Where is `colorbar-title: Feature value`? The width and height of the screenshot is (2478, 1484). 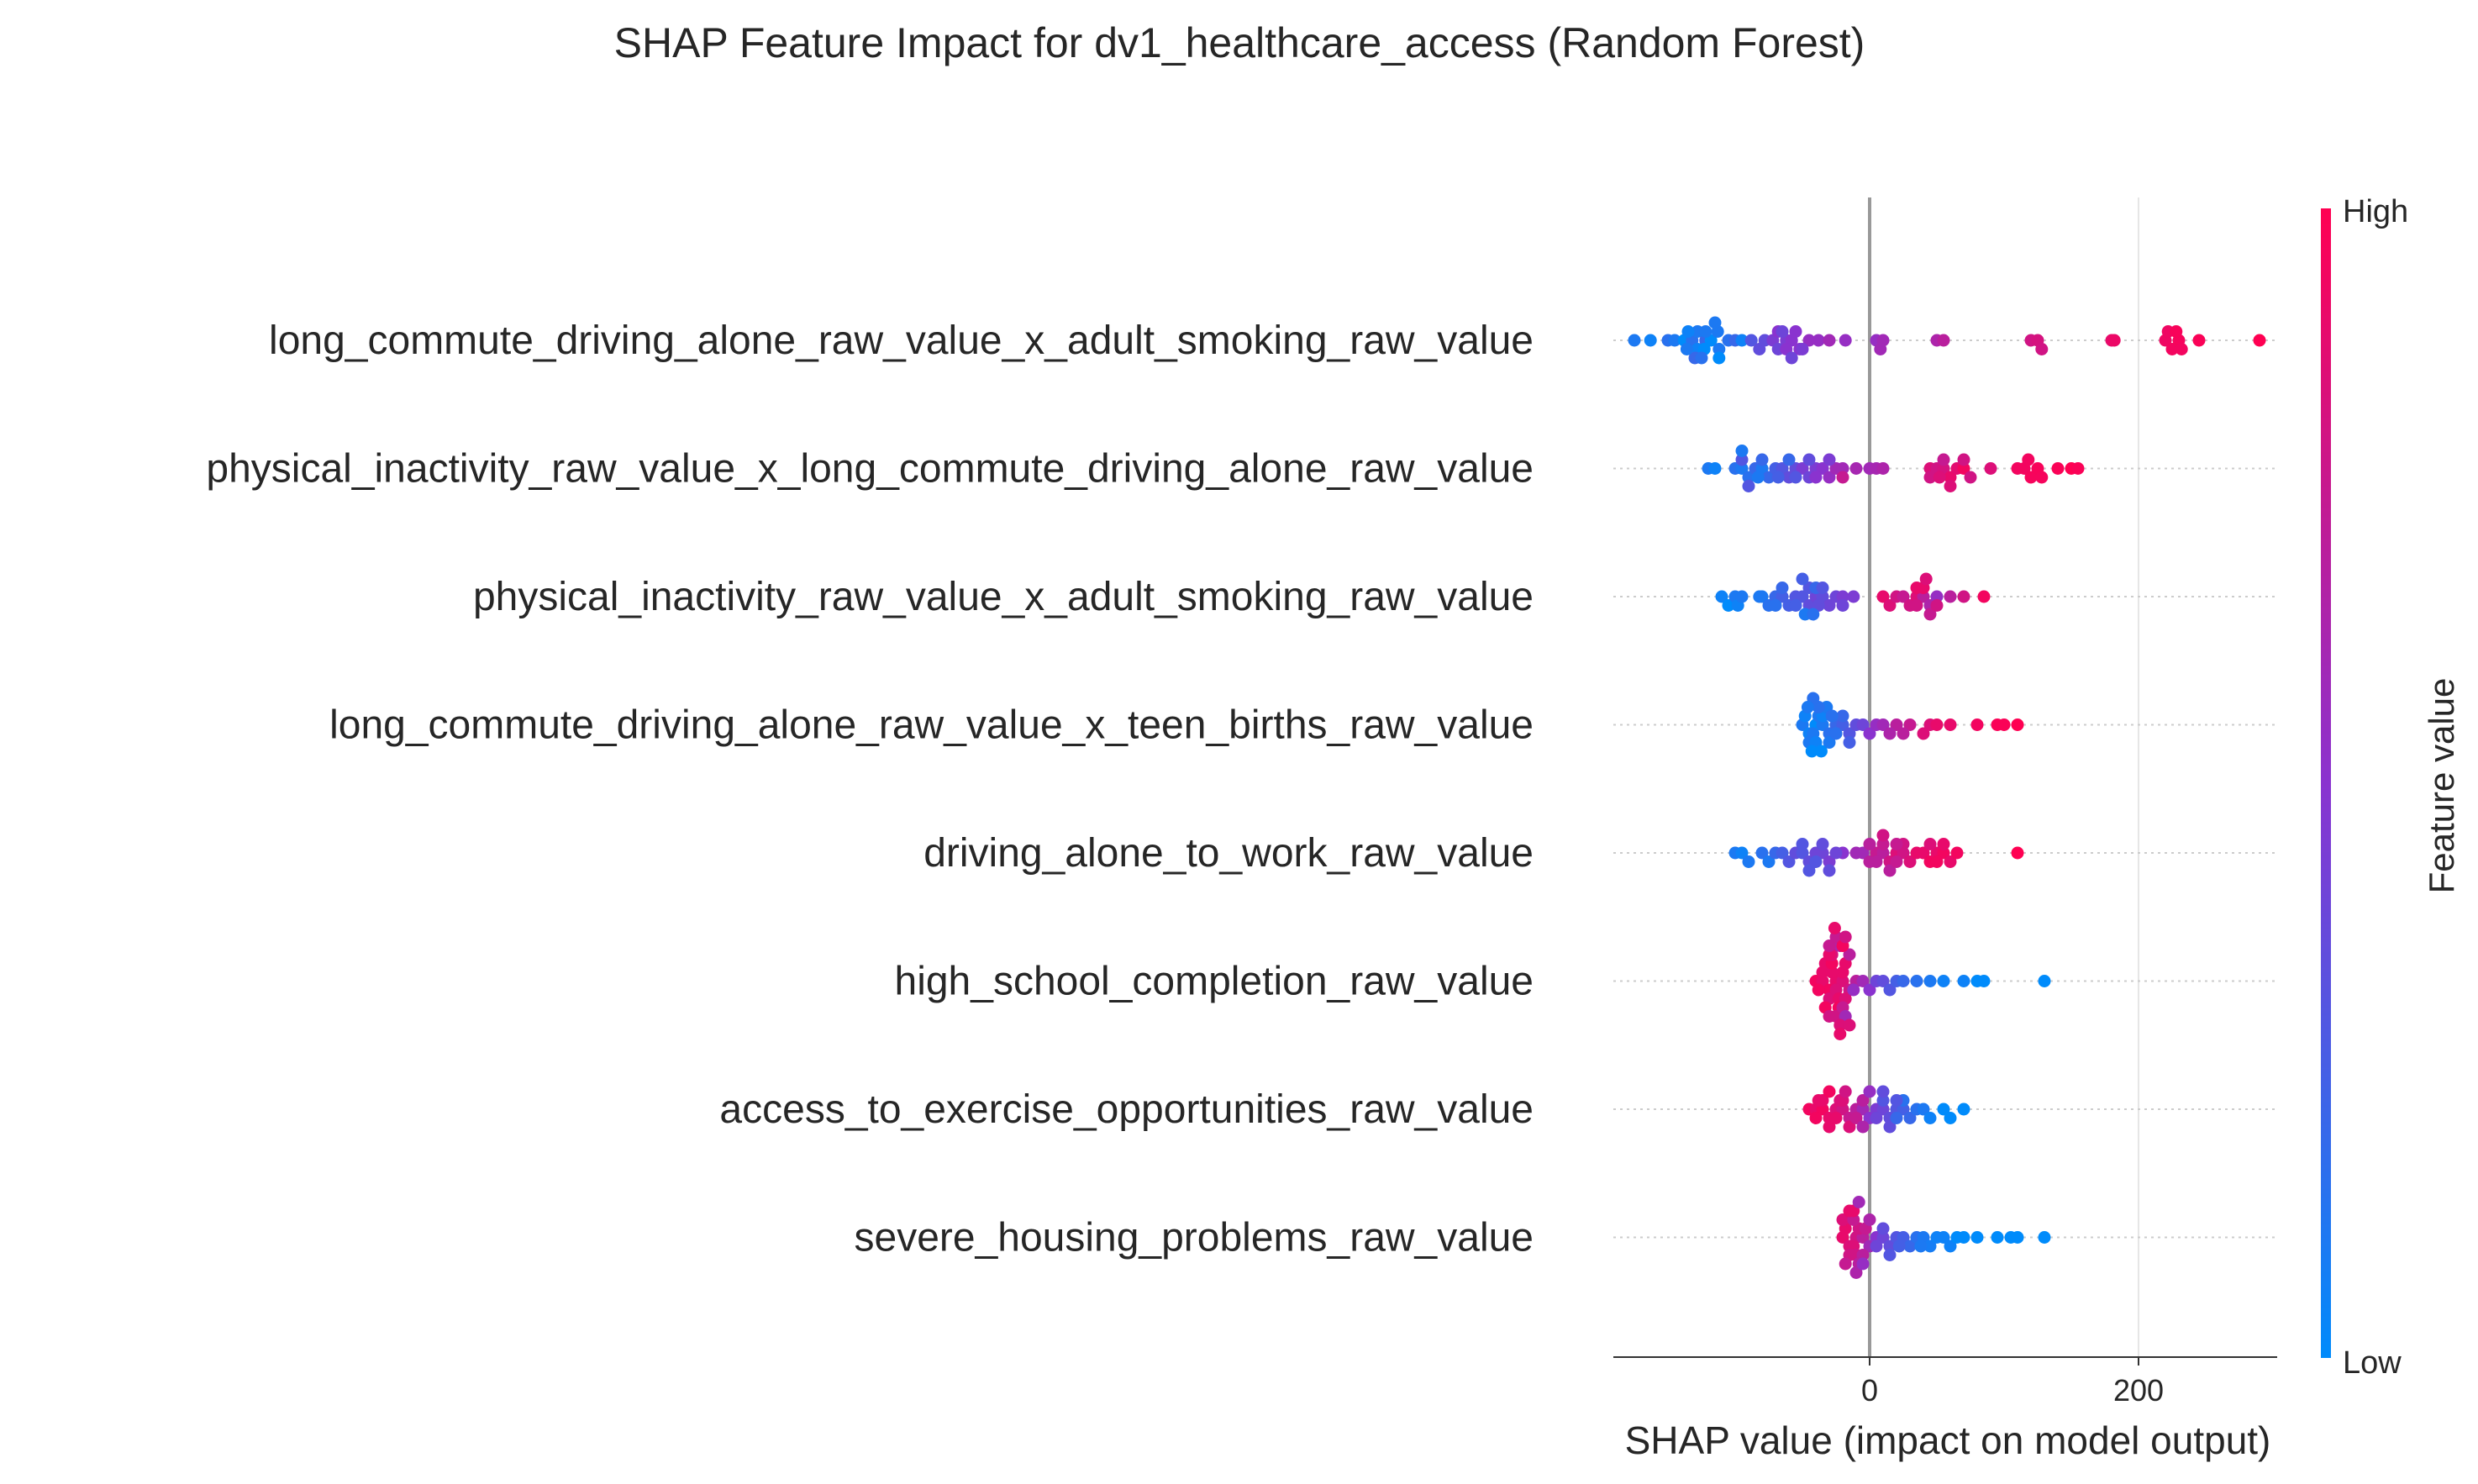
colorbar-title: Feature value is located at coordinates (2442, 786).